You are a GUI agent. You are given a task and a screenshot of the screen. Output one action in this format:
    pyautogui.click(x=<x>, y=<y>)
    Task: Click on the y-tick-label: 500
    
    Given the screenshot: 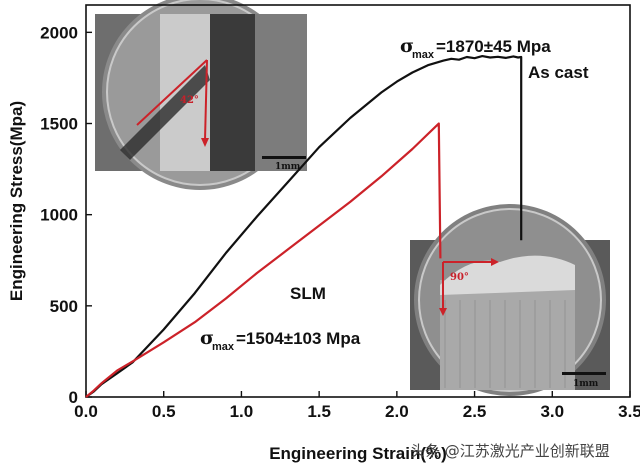 What is the action you would take?
    pyautogui.click(x=64, y=306)
    